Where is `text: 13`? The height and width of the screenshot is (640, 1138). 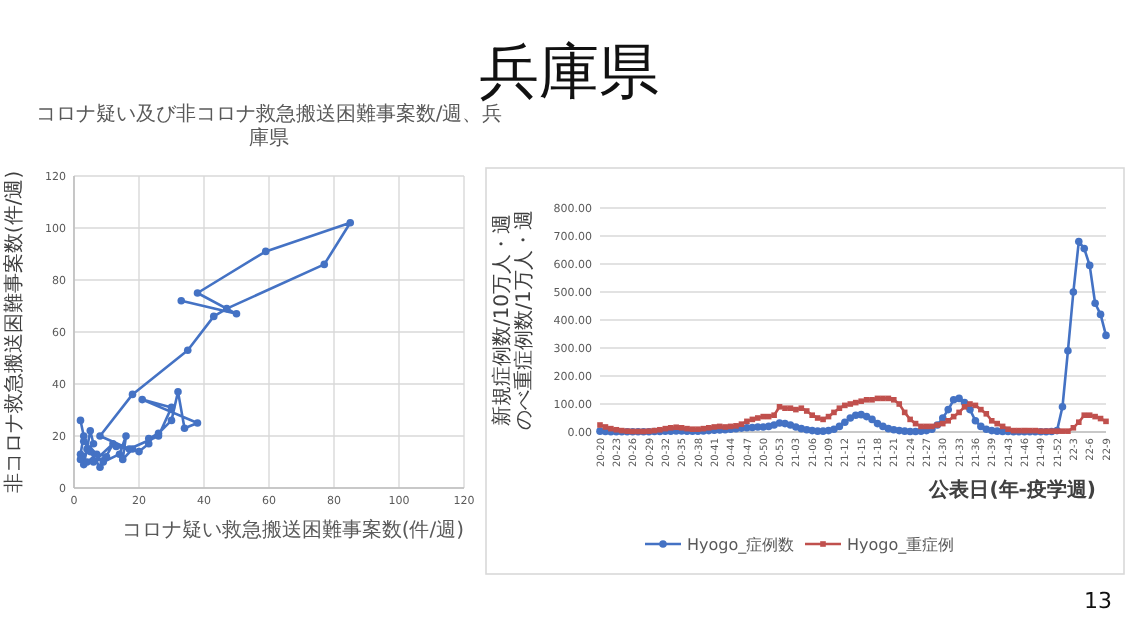
text: 13 is located at coordinates (1098, 601).